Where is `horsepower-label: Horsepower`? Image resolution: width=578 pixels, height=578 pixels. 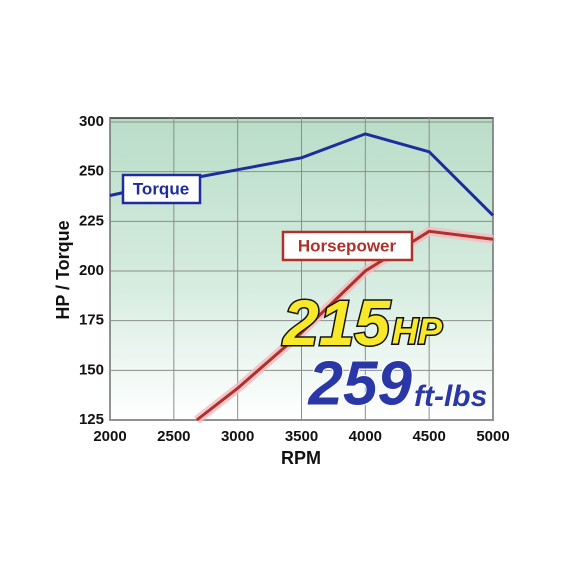
horsepower-label: Horsepower is located at coordinates (347, 246).